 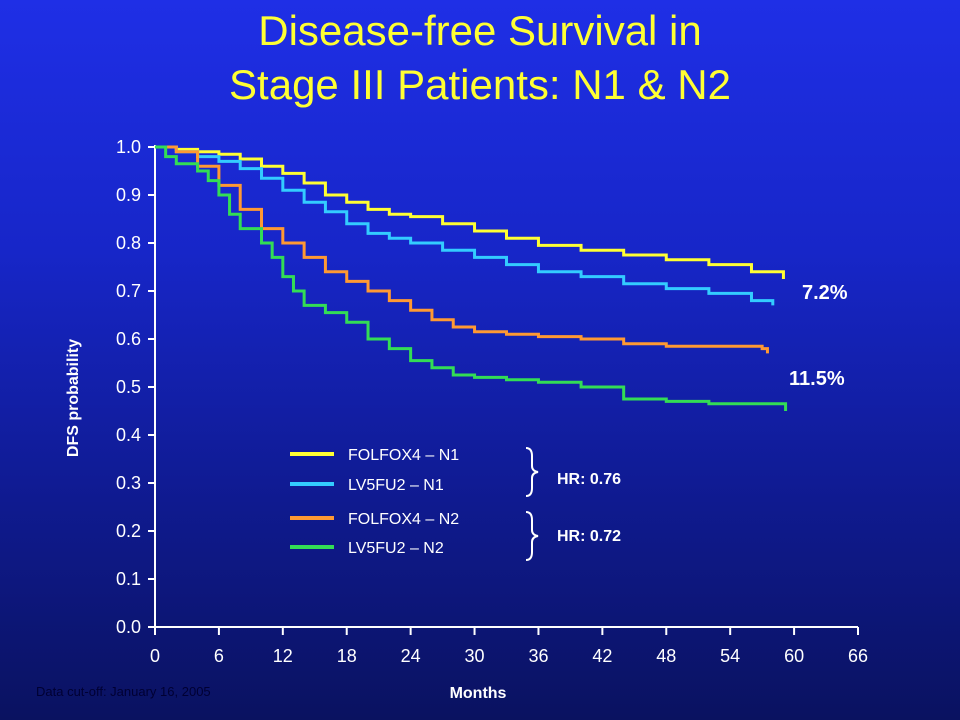 What do you see at coordinates (403, 455) in the screenshot?
I see `legend-label-1: FOLFOX4 – N1` at bounding box center [403, 455].